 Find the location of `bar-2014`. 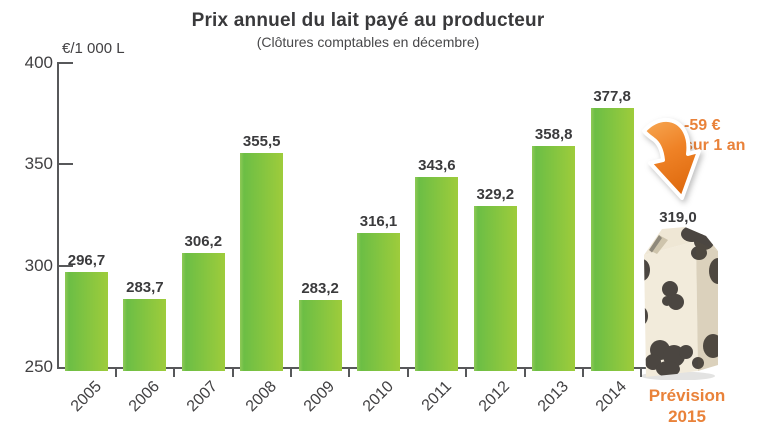

bar-2014 is located at coordinates (612, 239).